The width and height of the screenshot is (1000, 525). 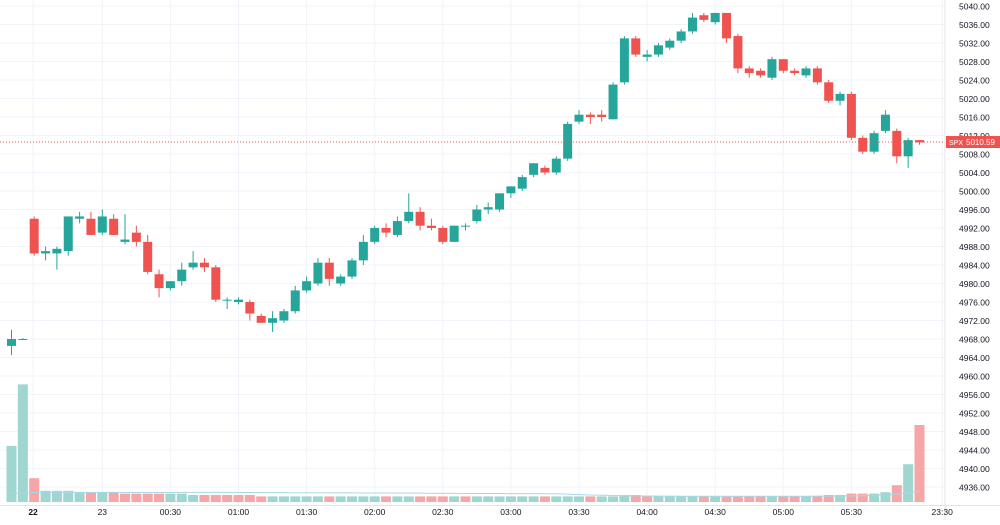 What do you see at coordinates (974, 81) in the screenshot?
I see `y-tick-label: 5024.00` at bounding box center [974, 81].